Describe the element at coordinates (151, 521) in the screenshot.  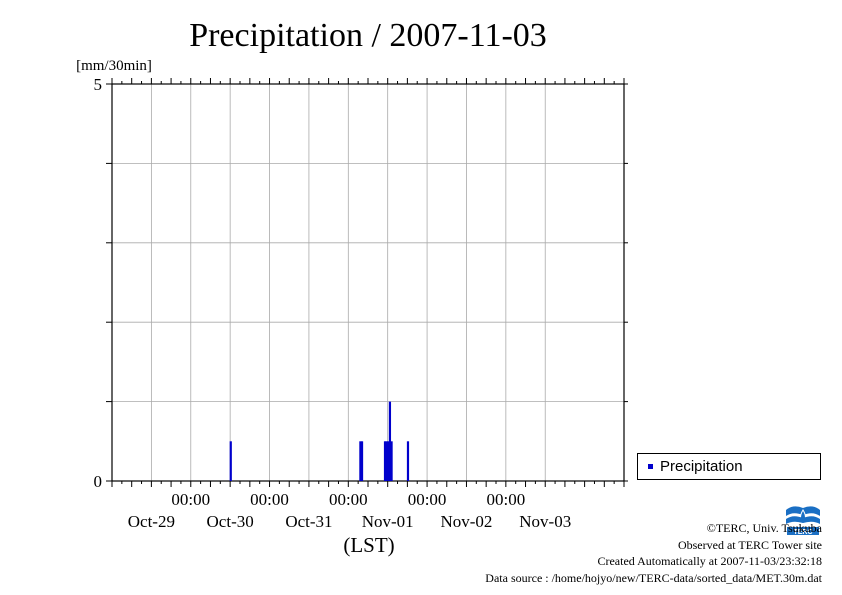
I see `x-tick-label-date: Oct-29` at that location.